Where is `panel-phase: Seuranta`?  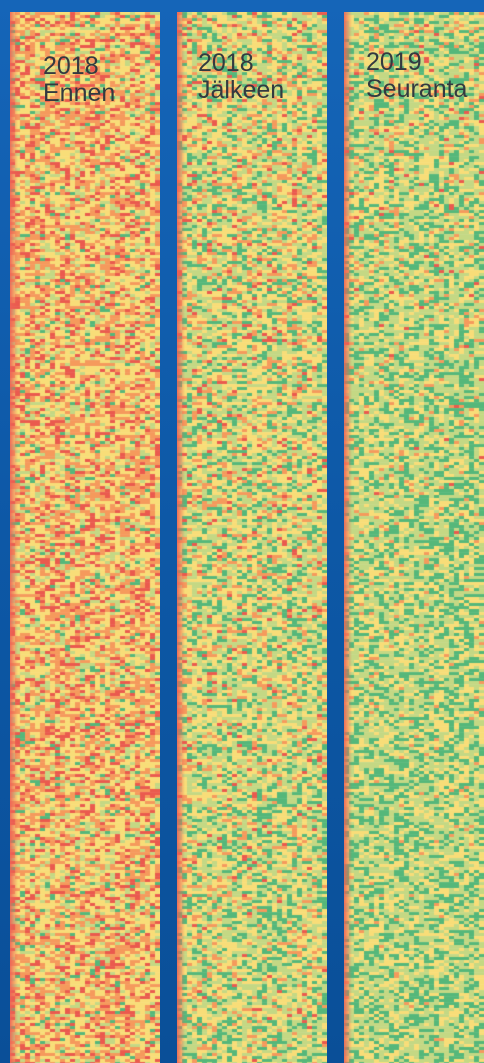 panel-phase: Seuranta is located at coordinates (417, 89).